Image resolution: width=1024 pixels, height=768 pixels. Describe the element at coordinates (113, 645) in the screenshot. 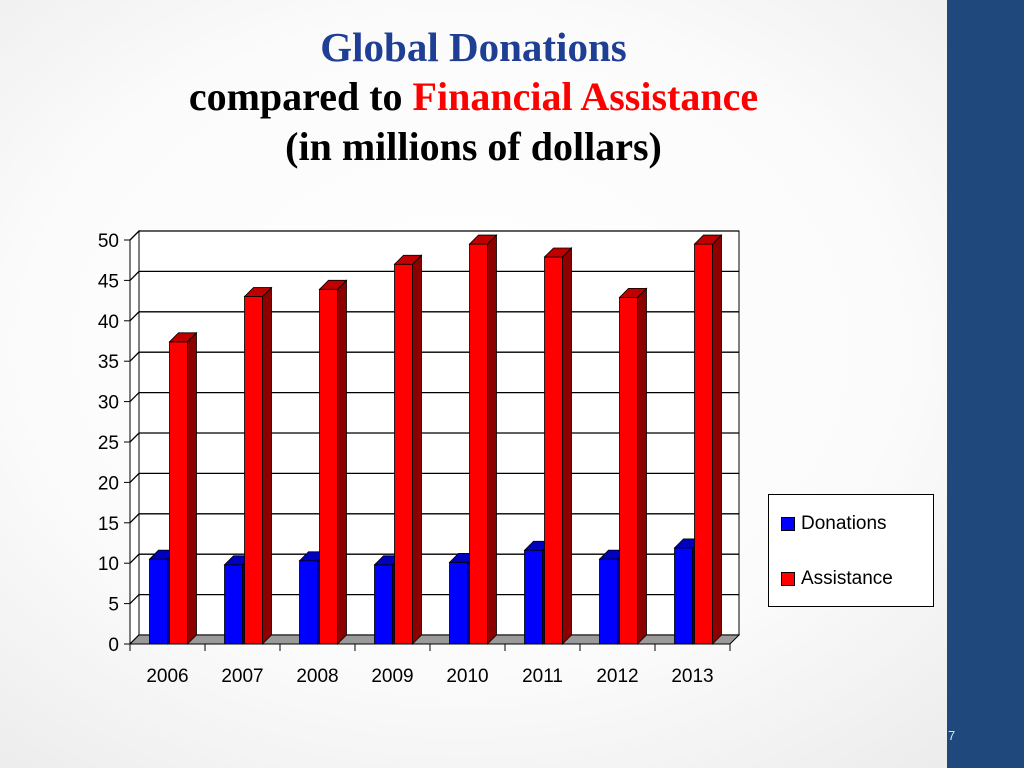

I see `y-tick-label: 0` at that location.